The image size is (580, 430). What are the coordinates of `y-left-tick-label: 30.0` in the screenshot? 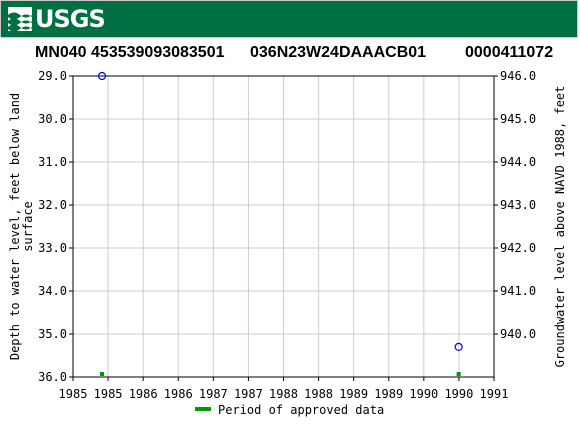 It's located at (52, 119).